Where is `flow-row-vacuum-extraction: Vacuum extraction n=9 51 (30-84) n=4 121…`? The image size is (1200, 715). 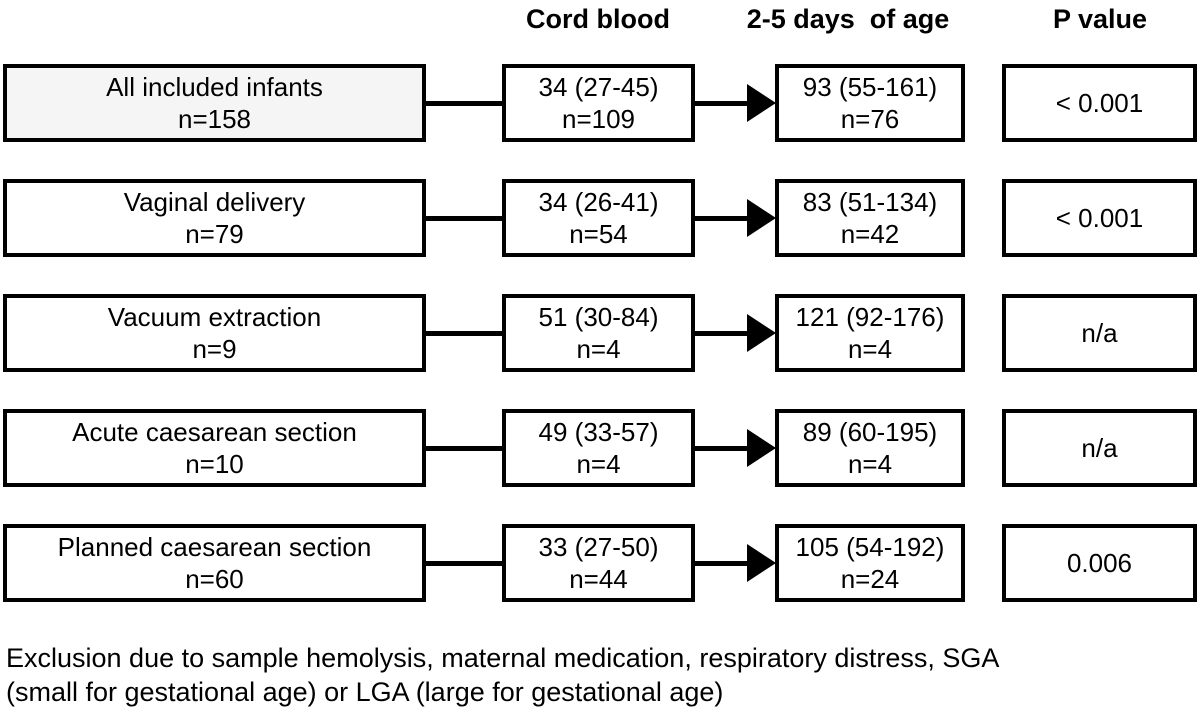
flow-row-vacuum-extraction: Vacuum extraction n=9 51 (30-84) n=4 121… is located at coordinates (600, 333).